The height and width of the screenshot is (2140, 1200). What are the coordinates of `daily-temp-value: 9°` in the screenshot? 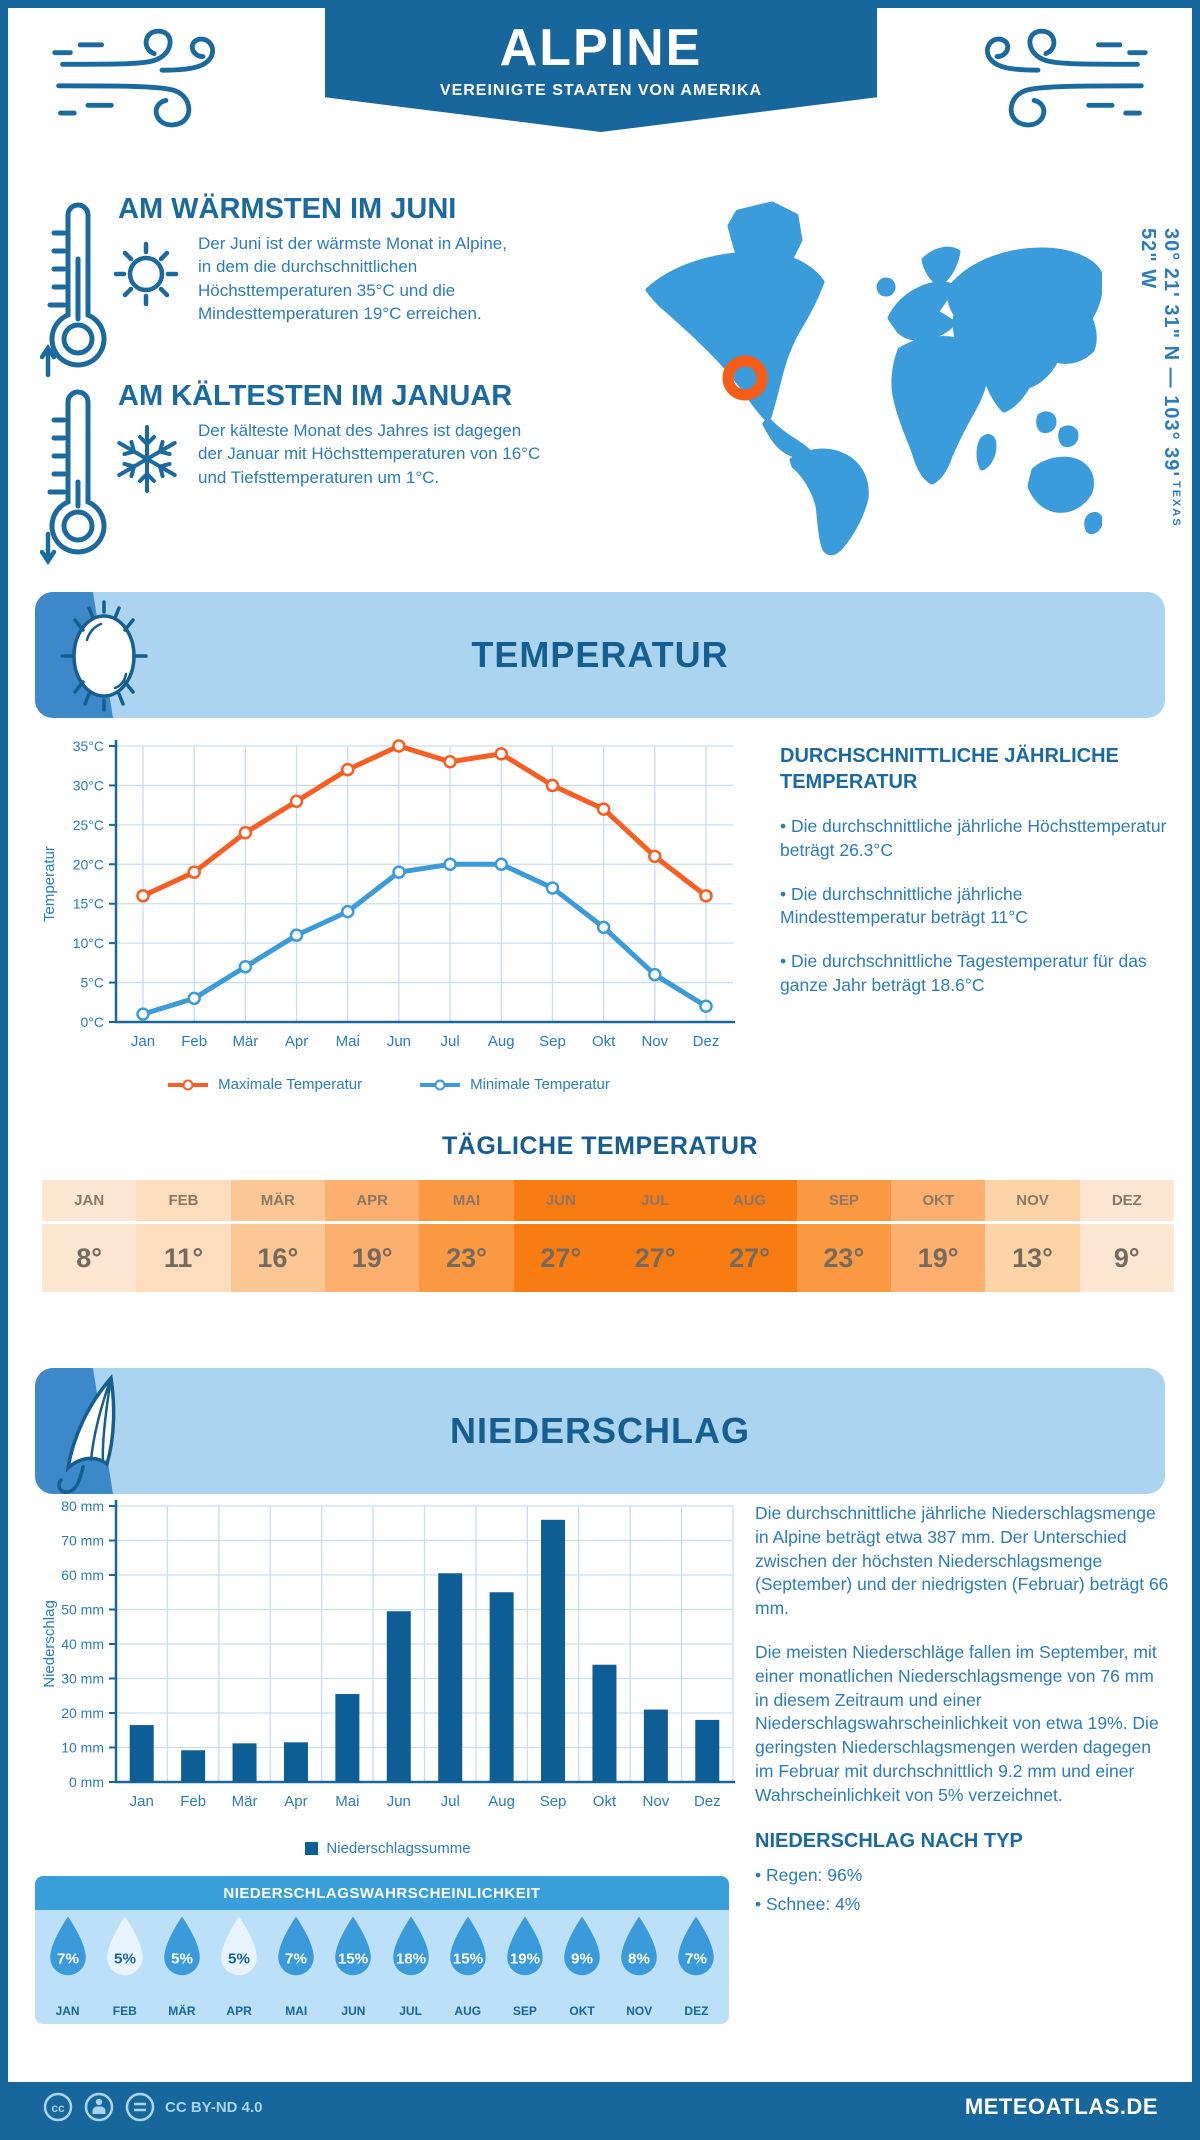 It's located at (1126, 1258).